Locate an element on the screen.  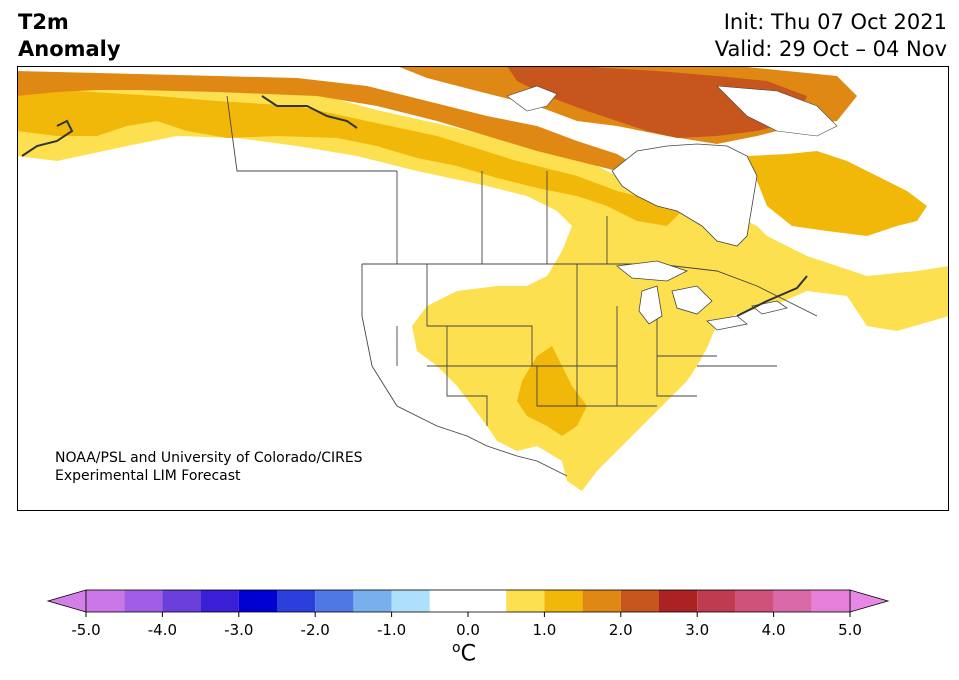
valid-period: Valid: 29 Oct – 04 Nov is located at coordinates (830, 49).